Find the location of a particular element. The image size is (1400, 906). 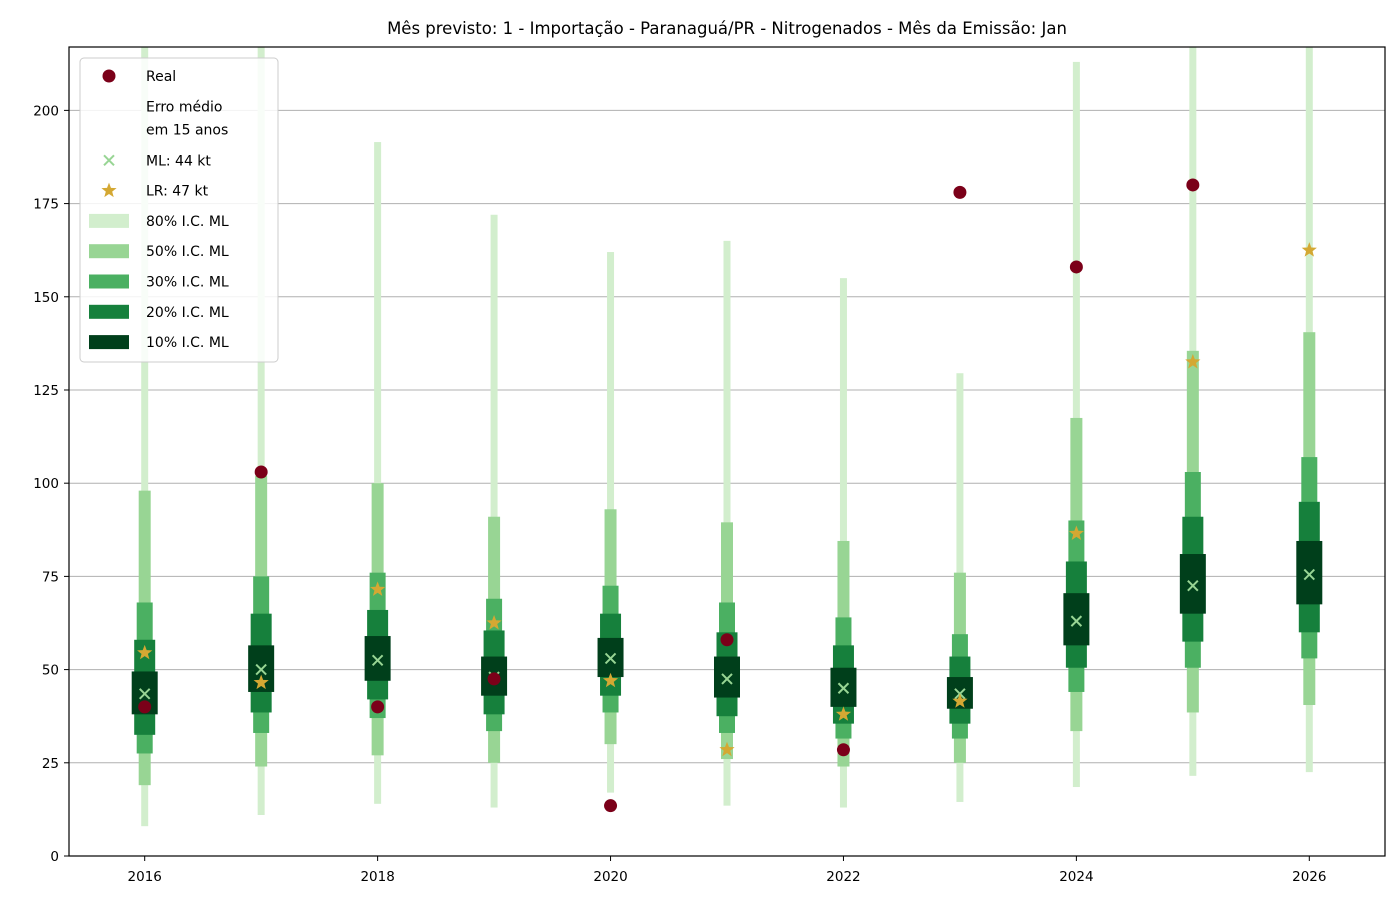

x-tick-label: 2018 is located at coordinates (377, 877).